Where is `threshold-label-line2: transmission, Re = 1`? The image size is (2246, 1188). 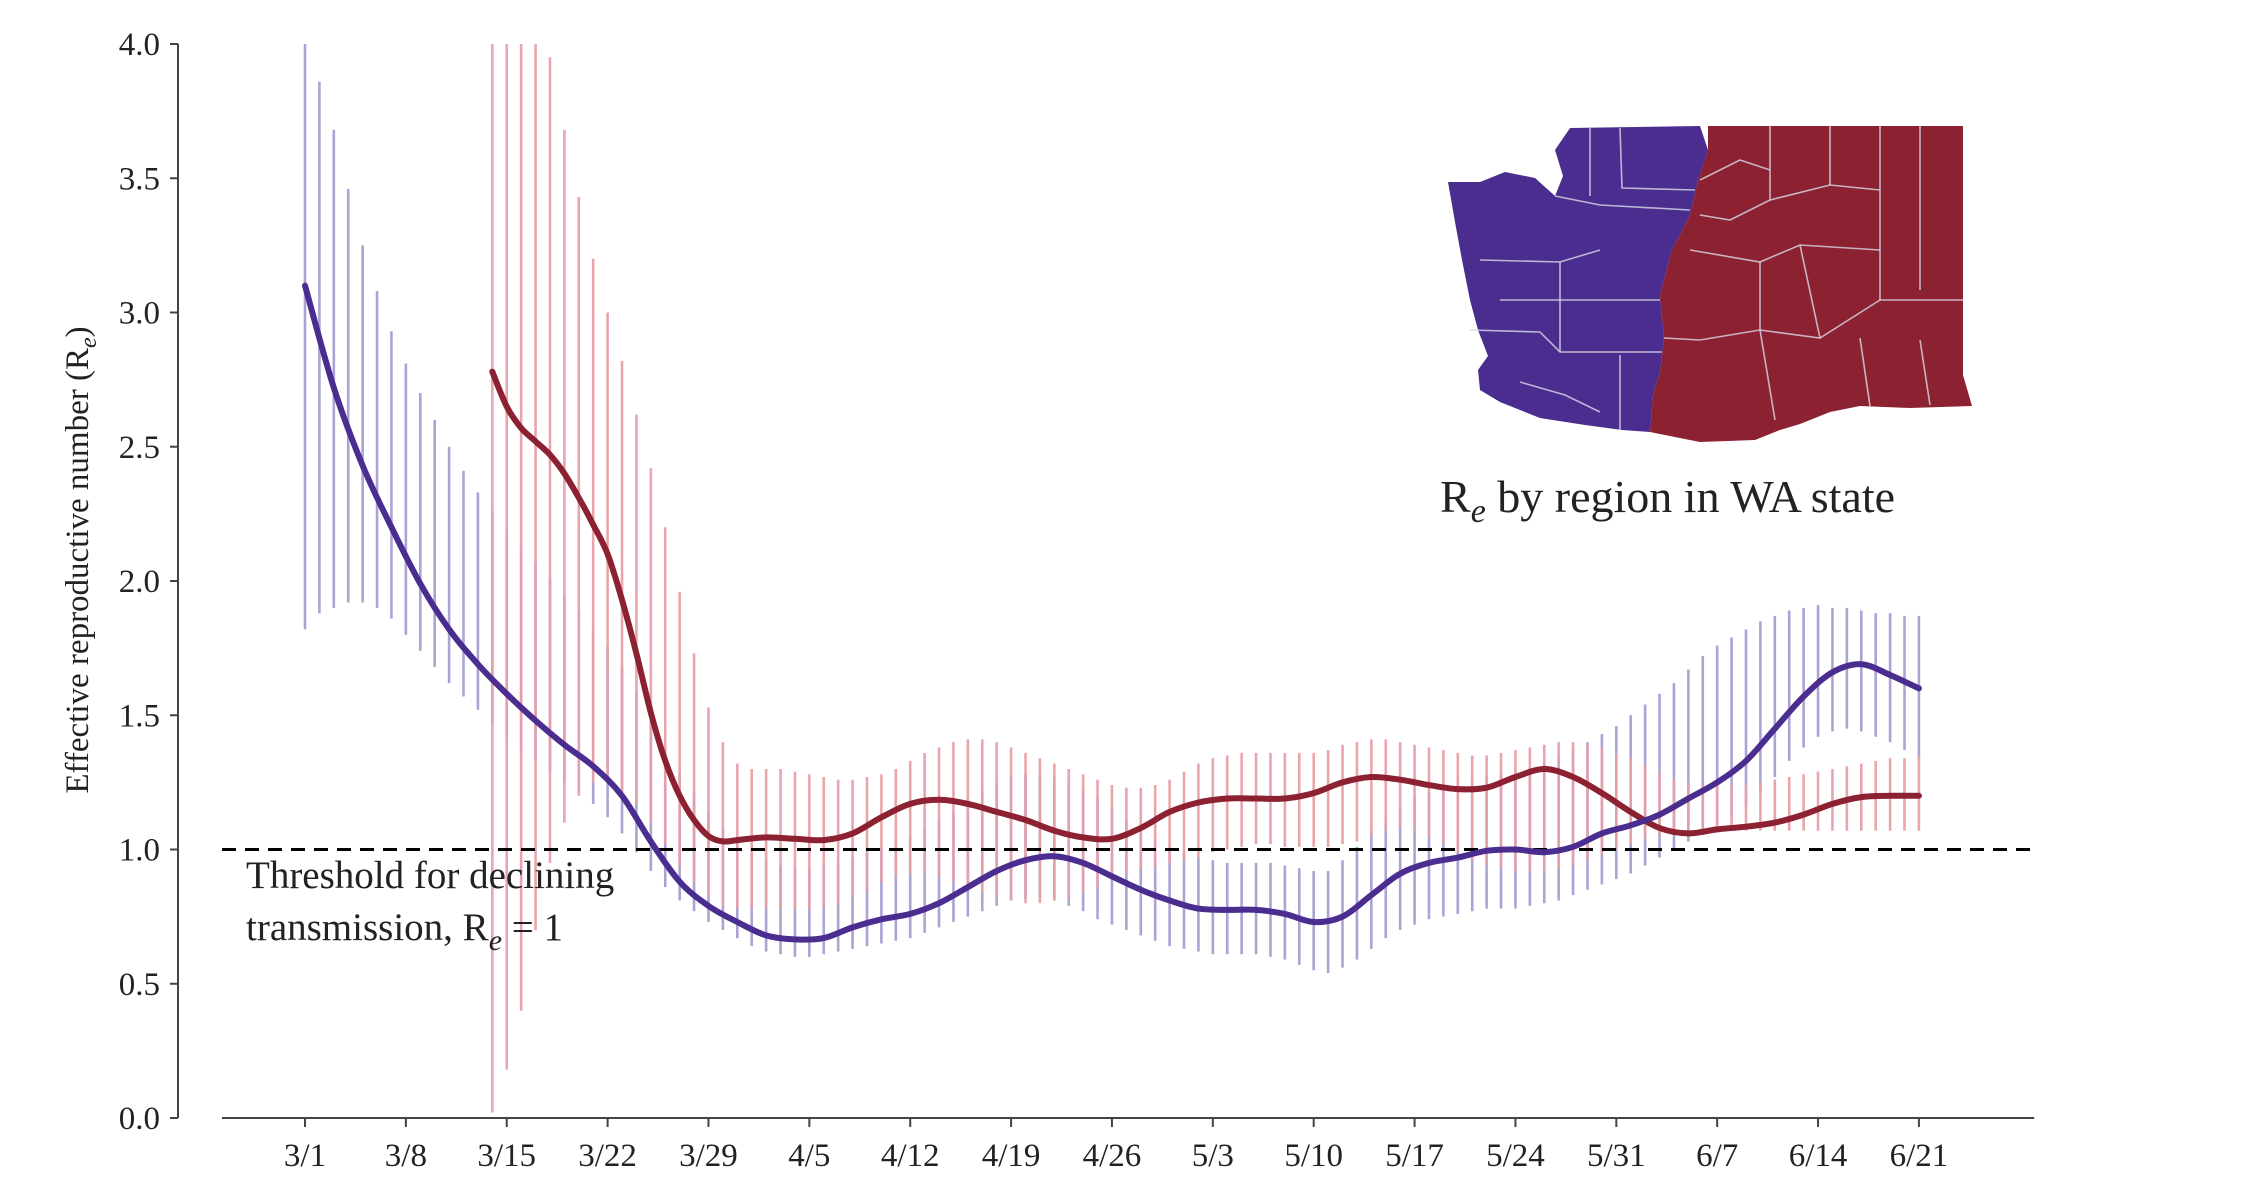 threshold-label-line2: transmission, Re = 1 is located at coordinates (404, 931).